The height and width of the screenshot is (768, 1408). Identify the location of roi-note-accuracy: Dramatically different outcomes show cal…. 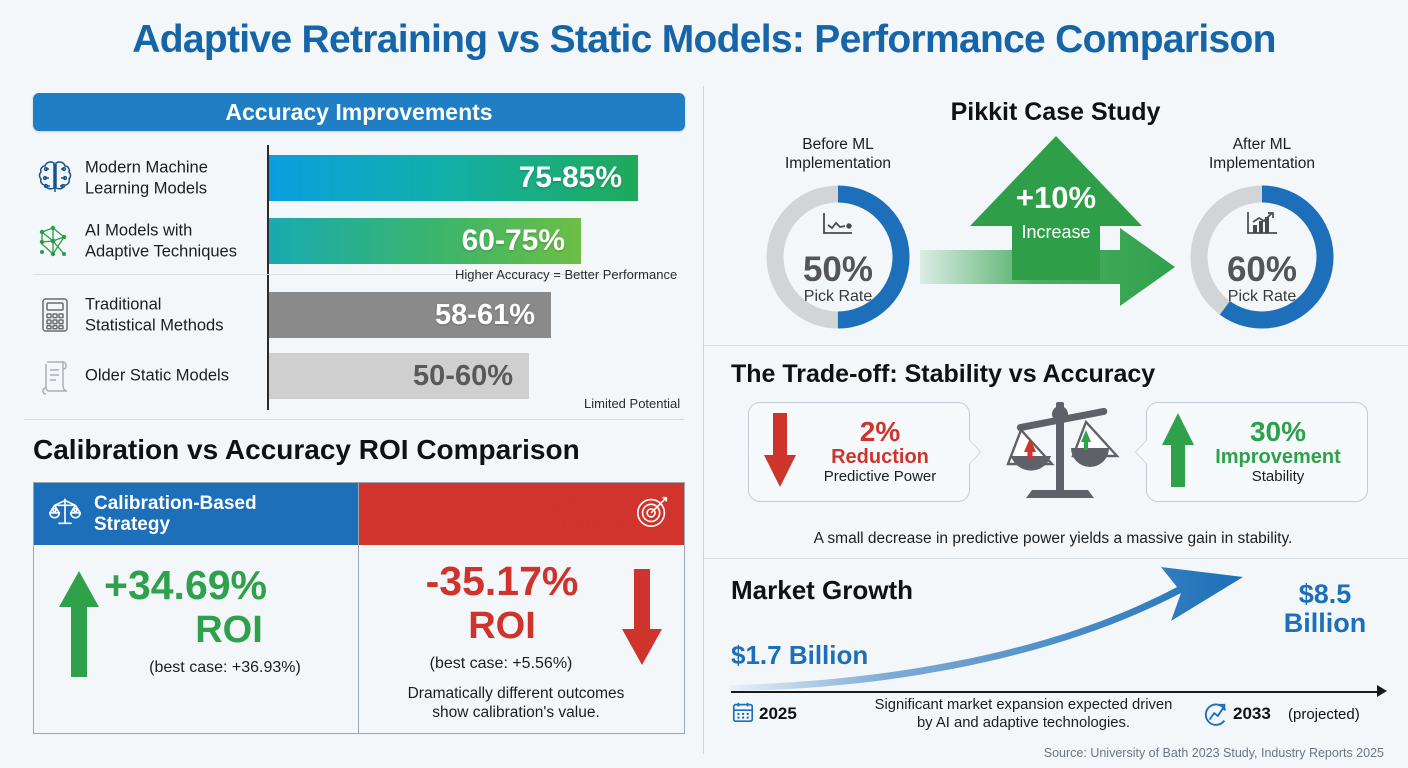
(516, 704).